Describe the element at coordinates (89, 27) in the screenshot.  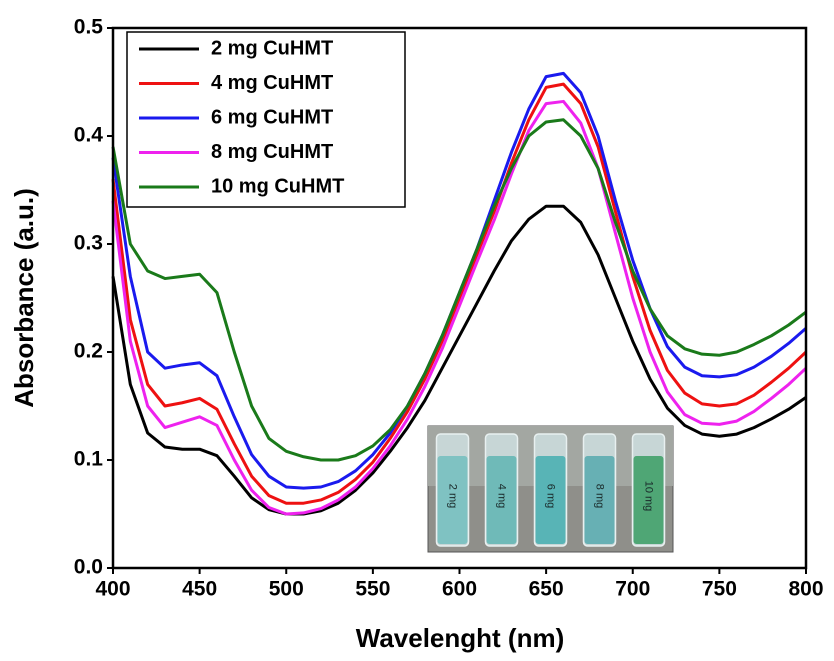
I see `y-tick-label: 0.5` at that location.